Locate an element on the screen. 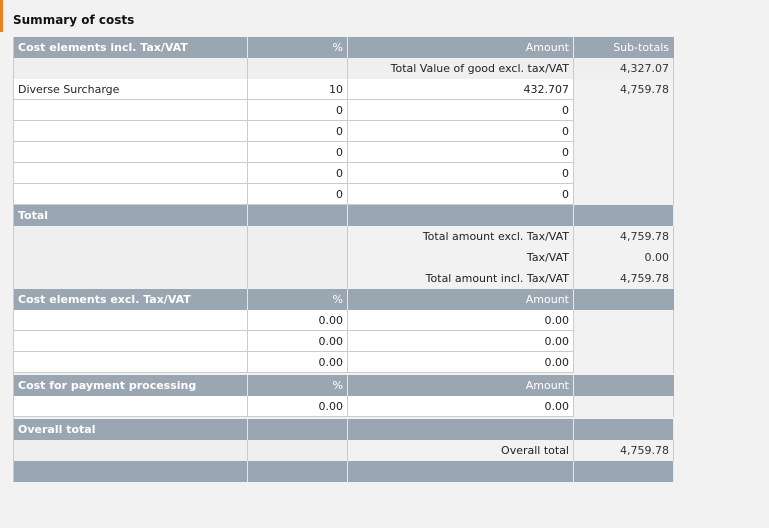  total-line: Total amount incl. Tax/VAT 4,759.78 is located at coordinates (344, 278).